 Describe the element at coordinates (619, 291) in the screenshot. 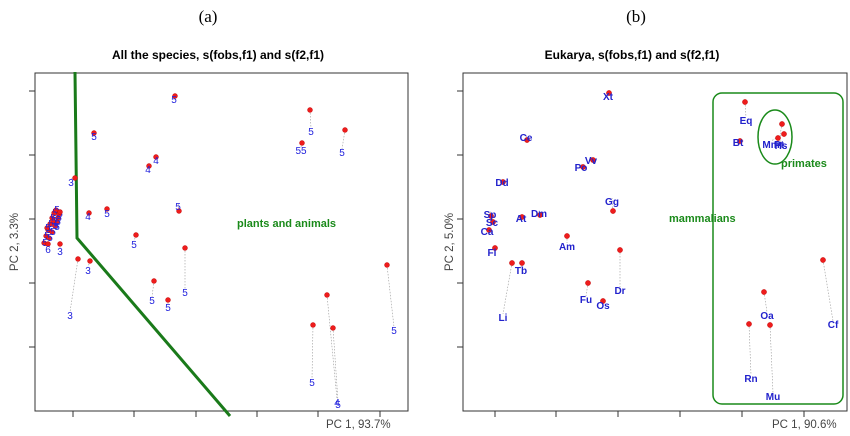

I see `panel-b-point-label: Dr` at that location.